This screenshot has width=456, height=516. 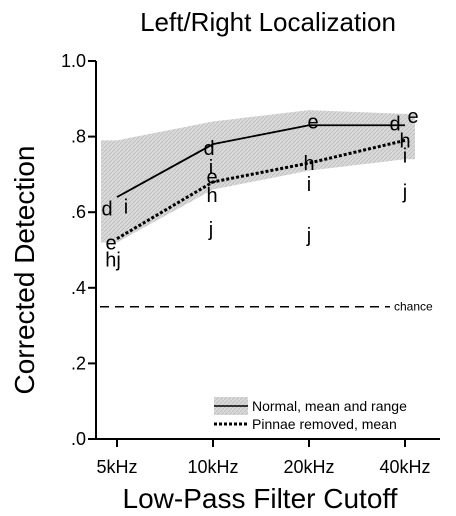 What do you see at coordinates (113, 260) in the screenshot?
I see `point-label: hj` at bounding box center [113, 260].